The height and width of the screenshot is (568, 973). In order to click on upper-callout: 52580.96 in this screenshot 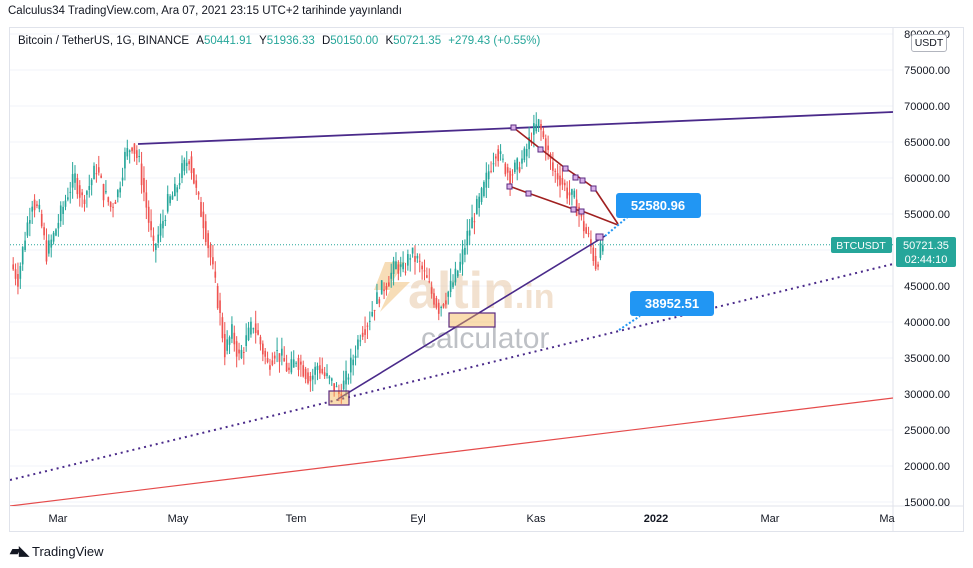, I will do `click(658, 205)`.